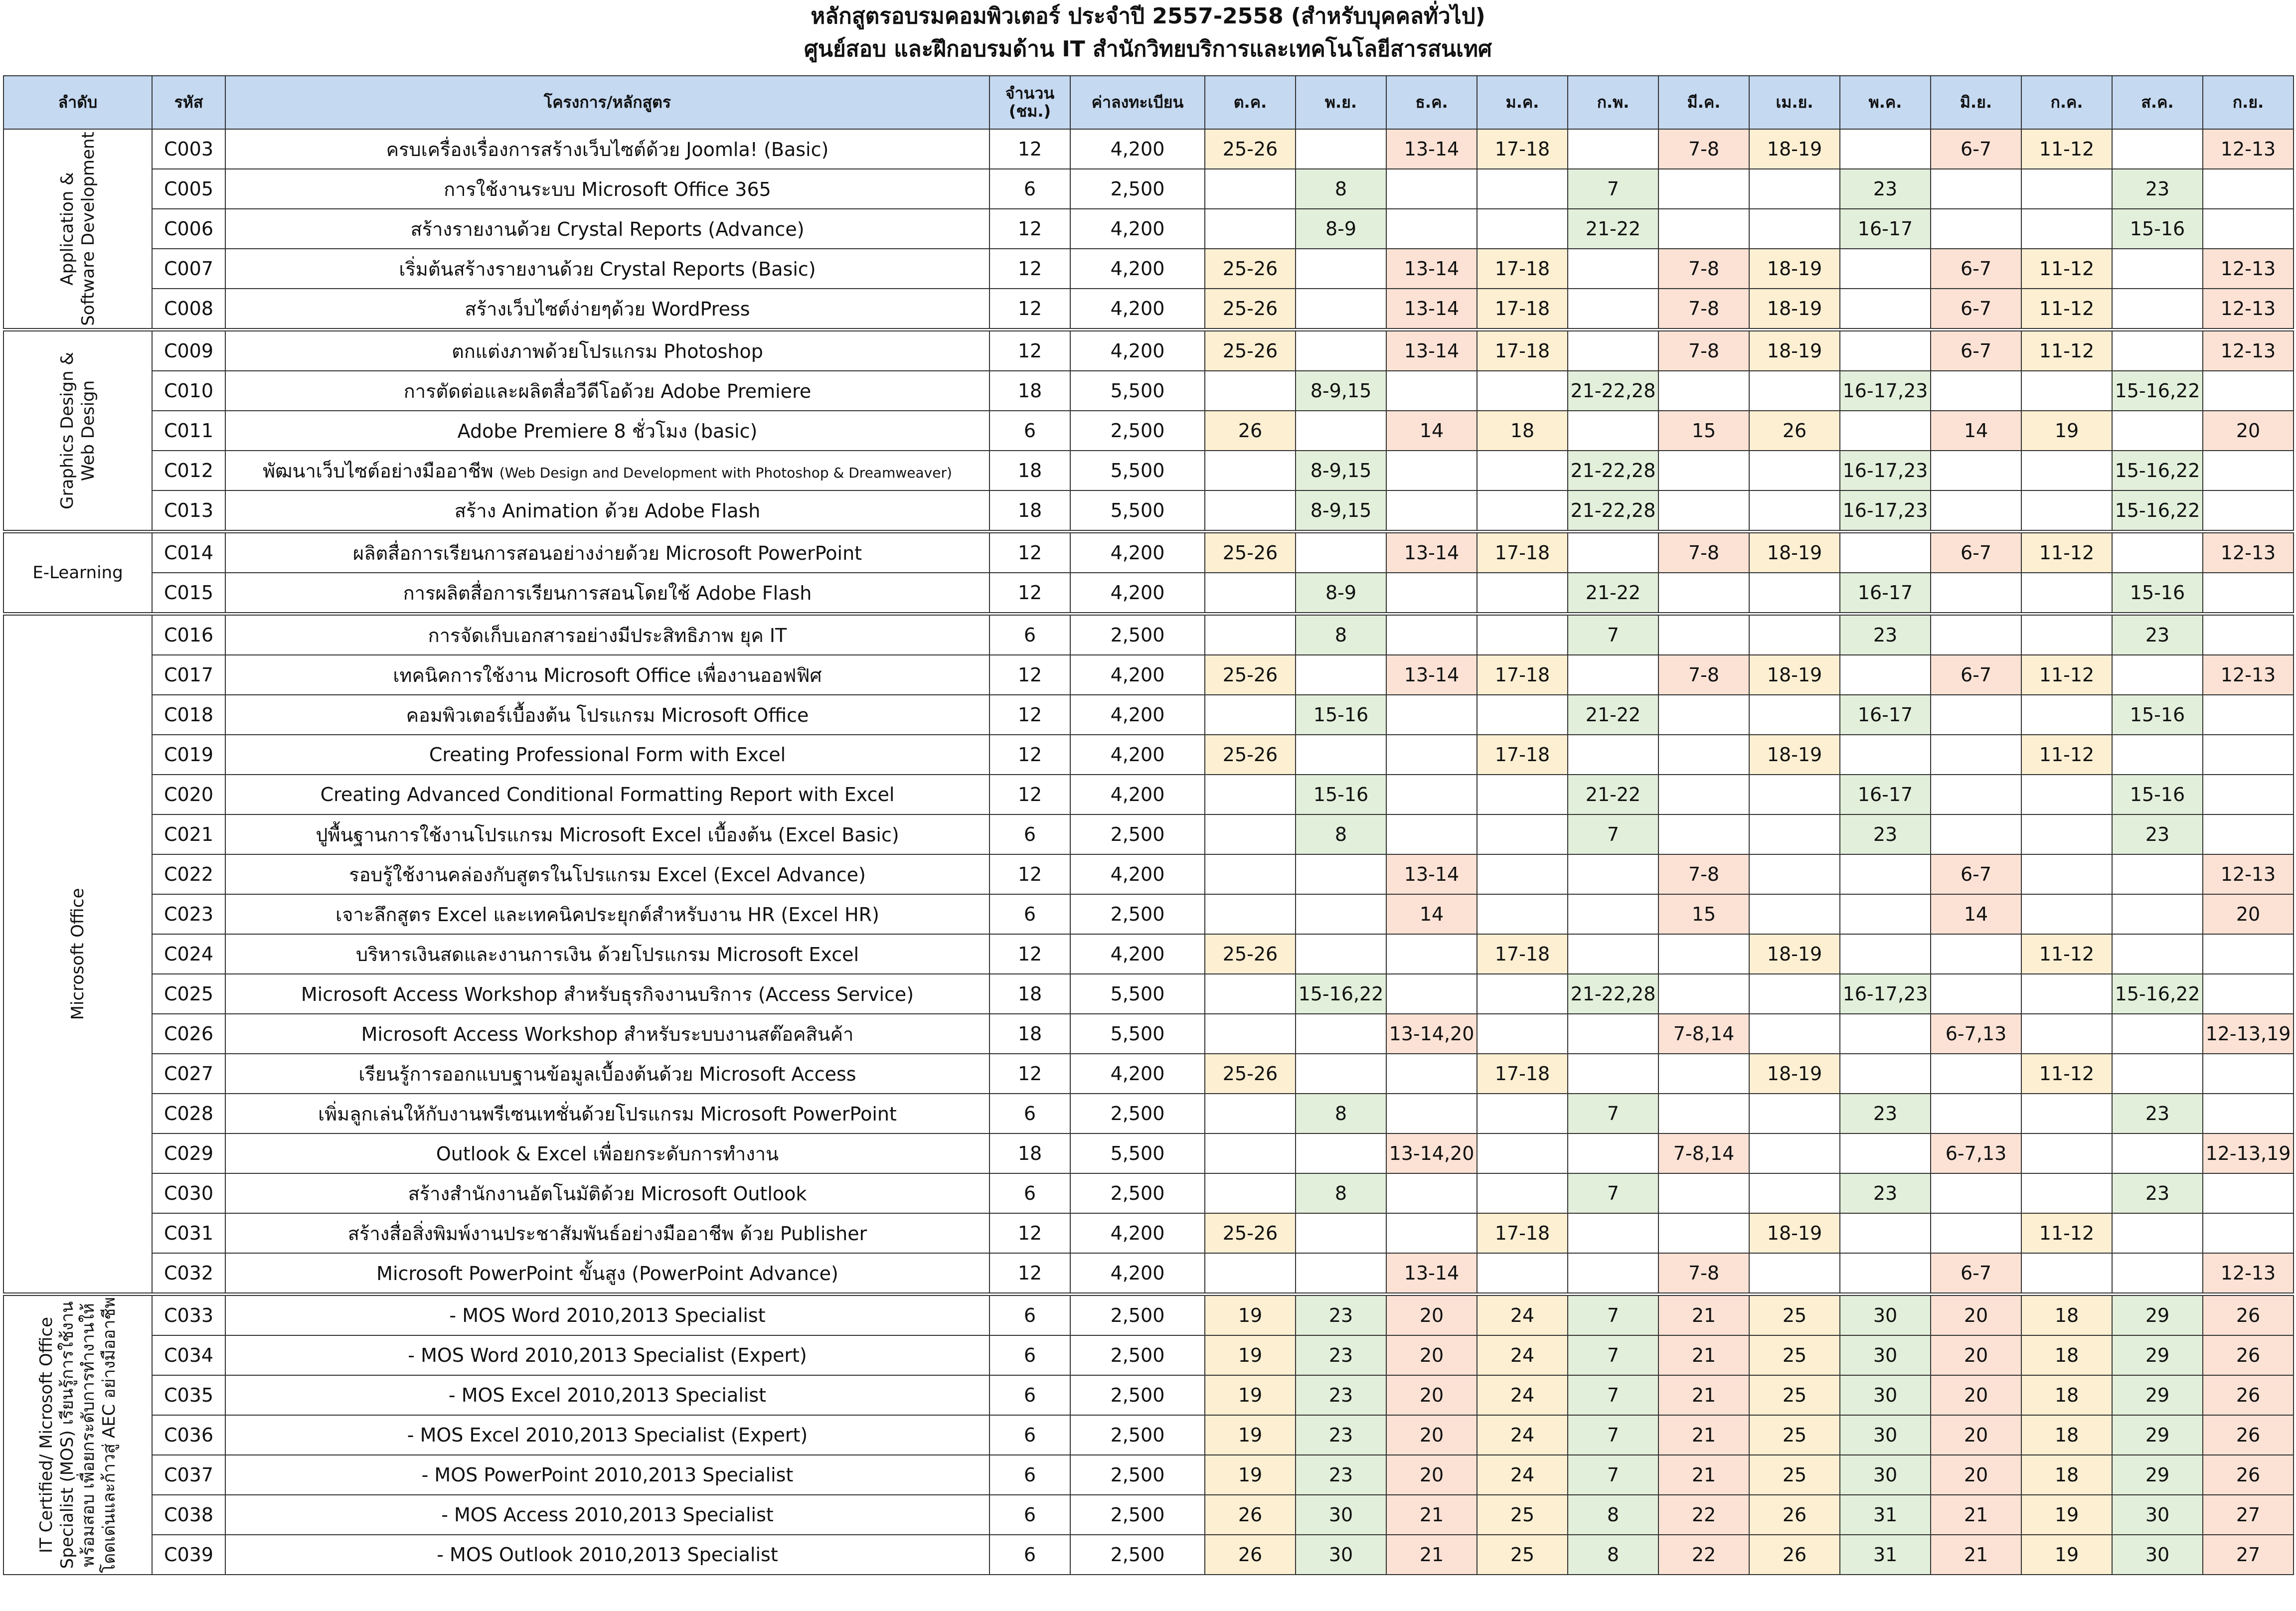 The width and height of the screenshot is (2296, 1611). Describe the element at coordinates (1976, 103) in the screenshot. I see `header-month: มิ.ย.` at that location.